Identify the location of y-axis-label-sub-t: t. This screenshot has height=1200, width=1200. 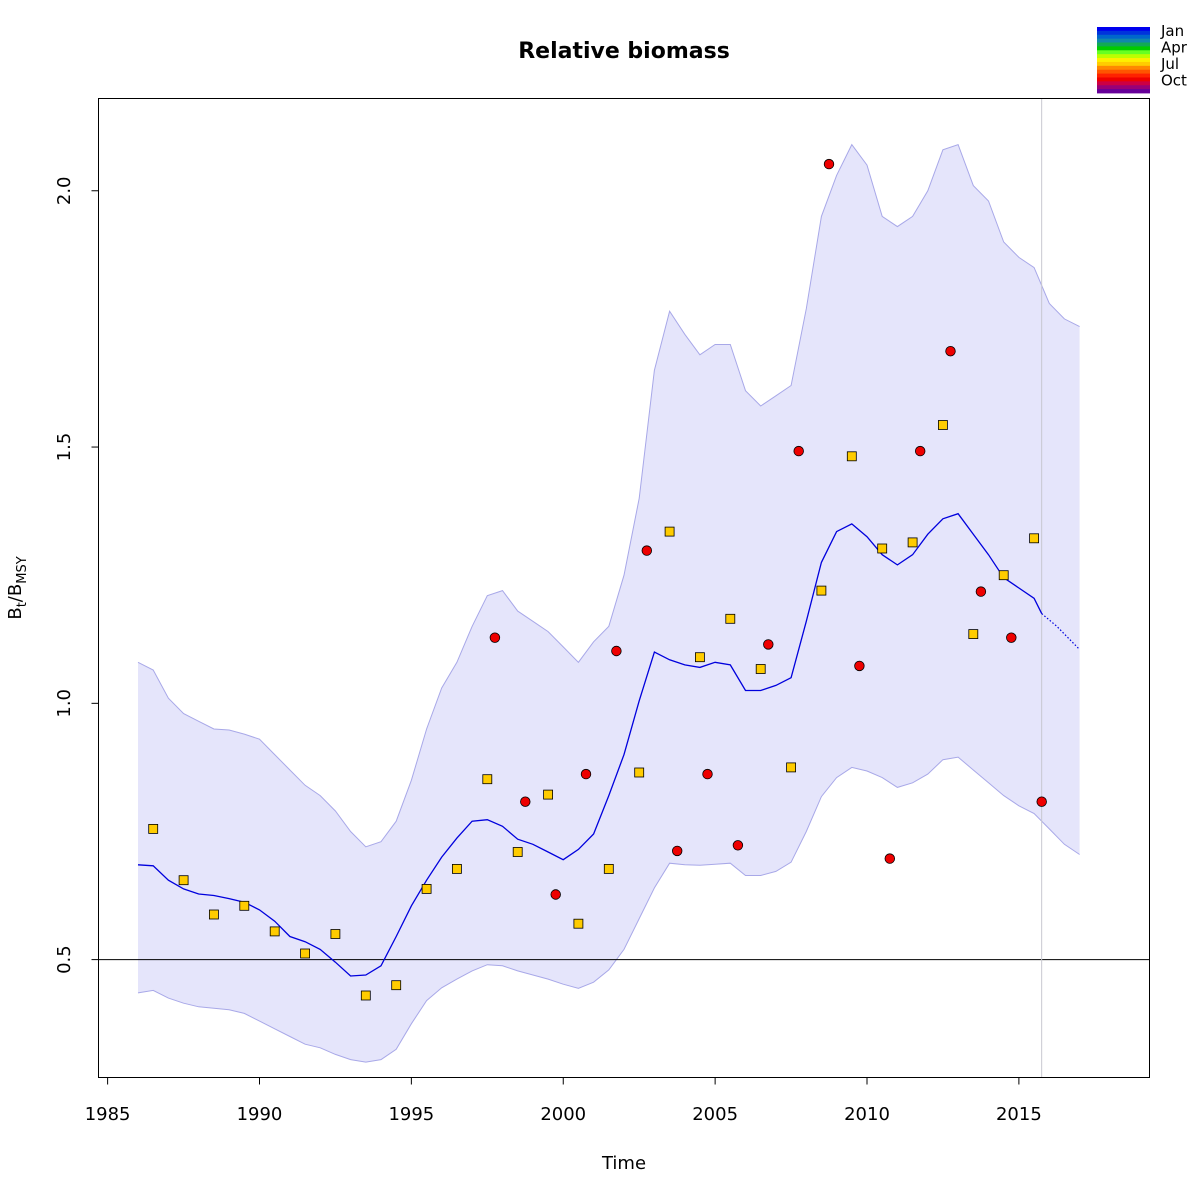
(22, 604).